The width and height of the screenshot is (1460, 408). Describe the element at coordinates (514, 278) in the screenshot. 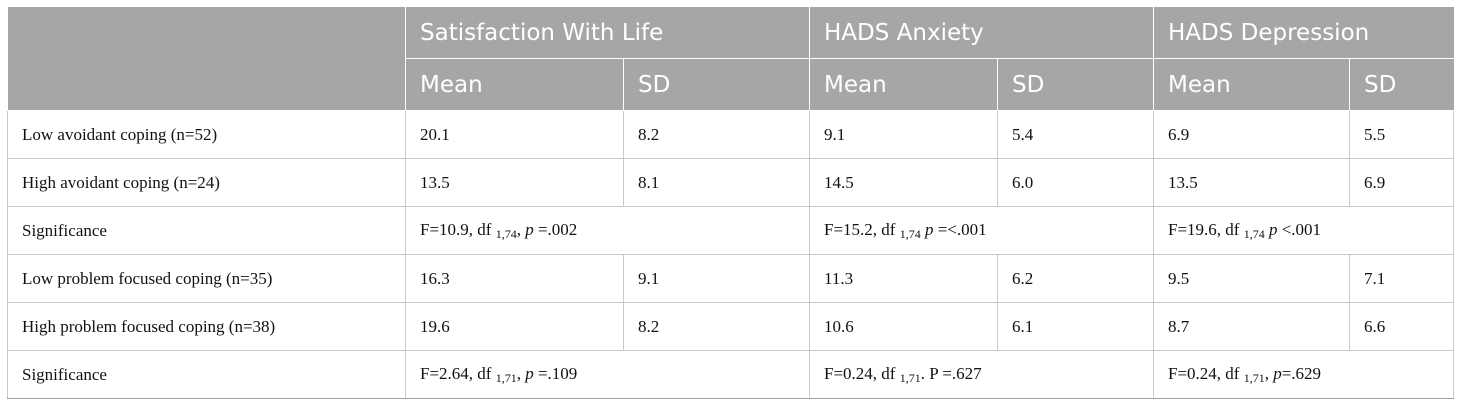

I see `cell-value: 16.3` at that location.